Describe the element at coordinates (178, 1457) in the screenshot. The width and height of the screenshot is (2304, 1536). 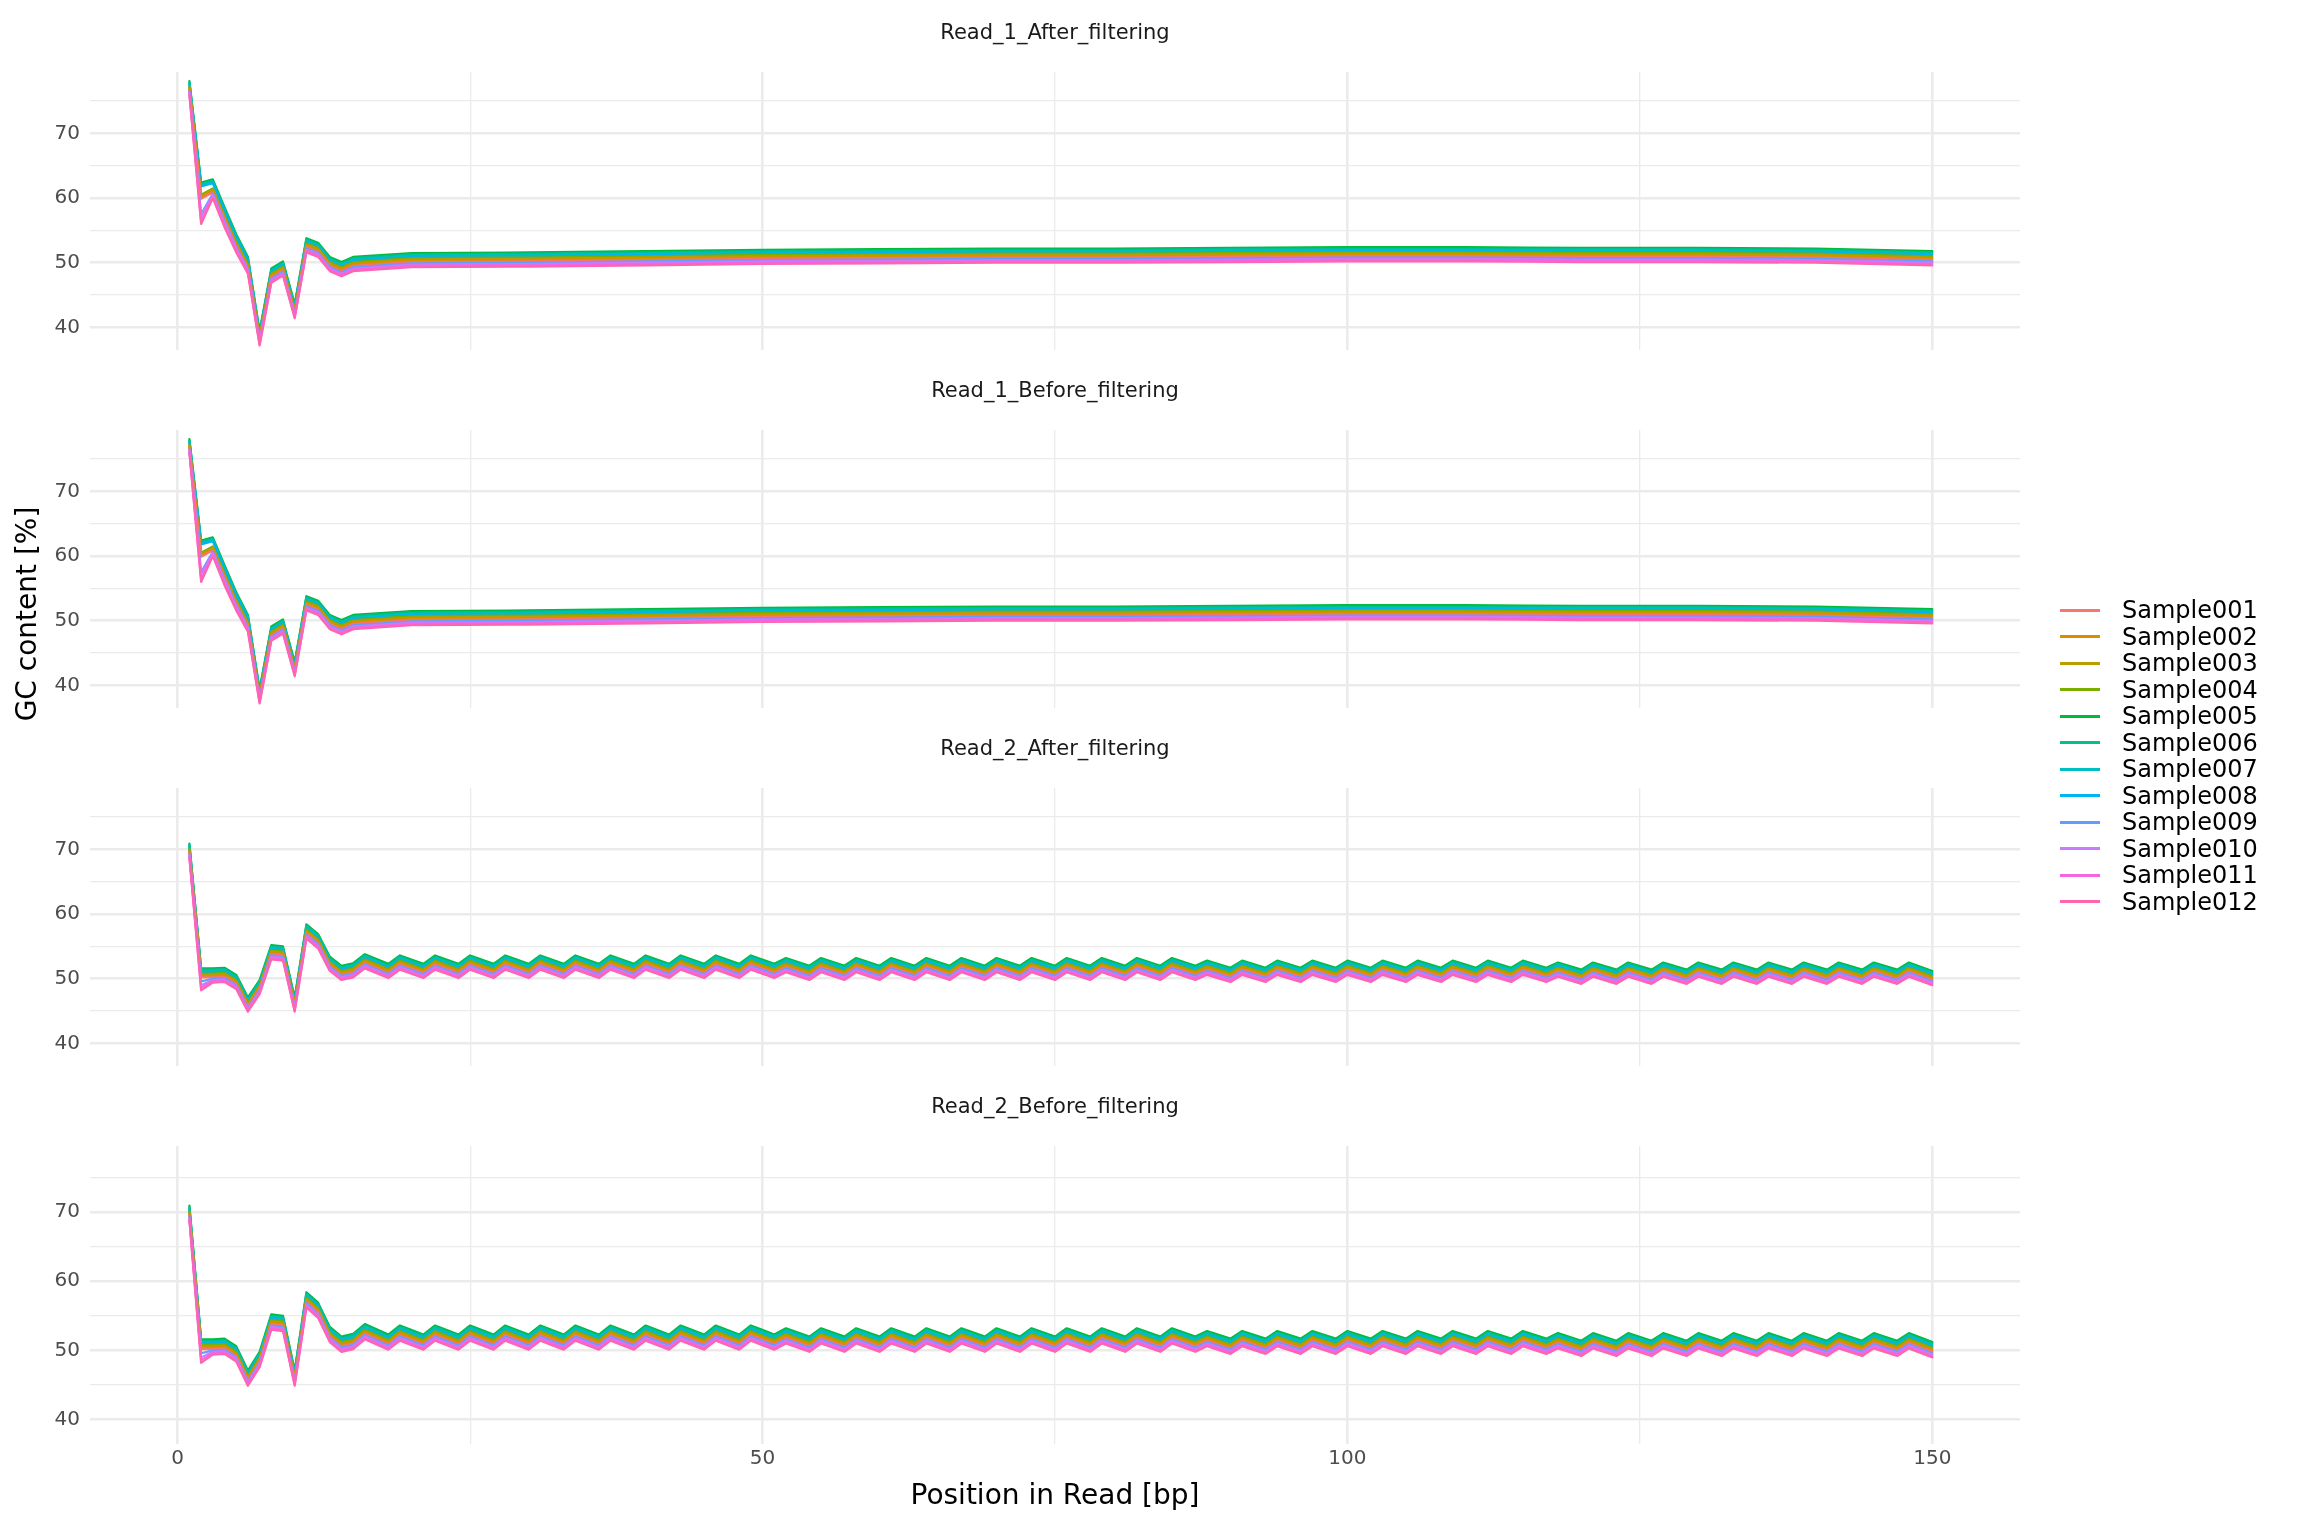
I see `x-tick-label: 0` at that location.